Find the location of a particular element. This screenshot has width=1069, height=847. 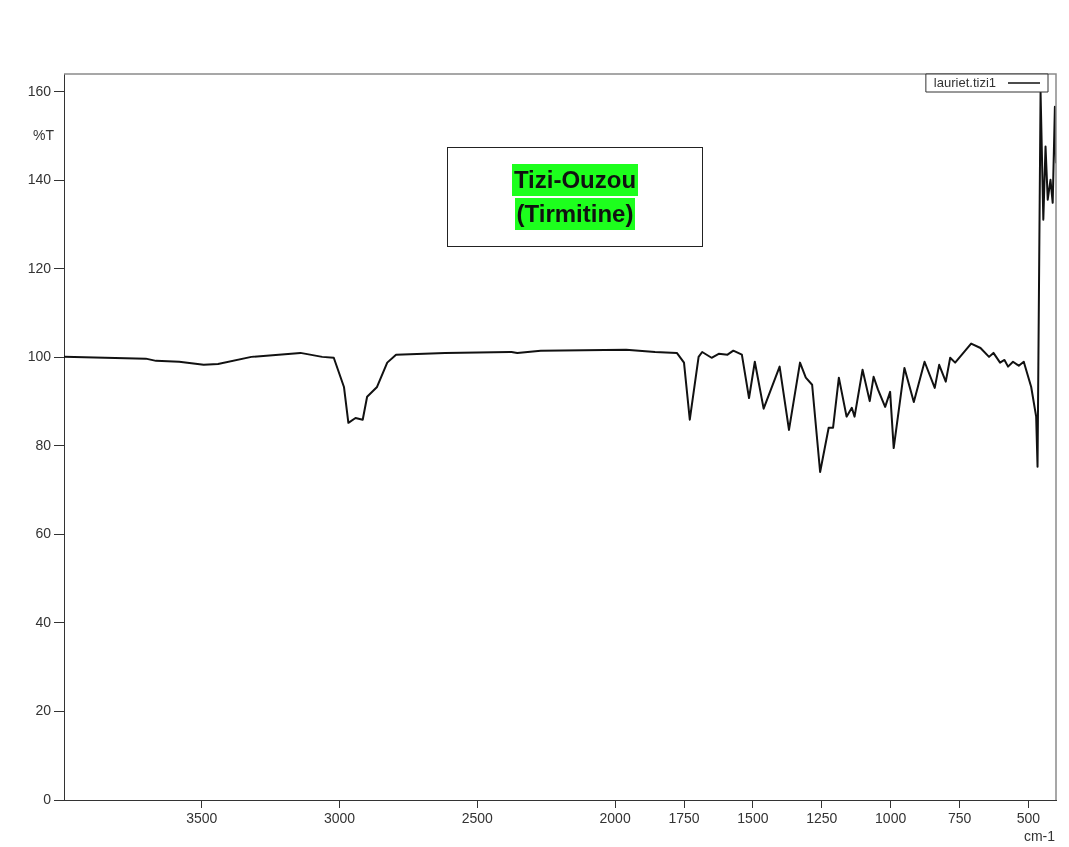

x-tick-label: 1250 is located at coordinates (822, 818).